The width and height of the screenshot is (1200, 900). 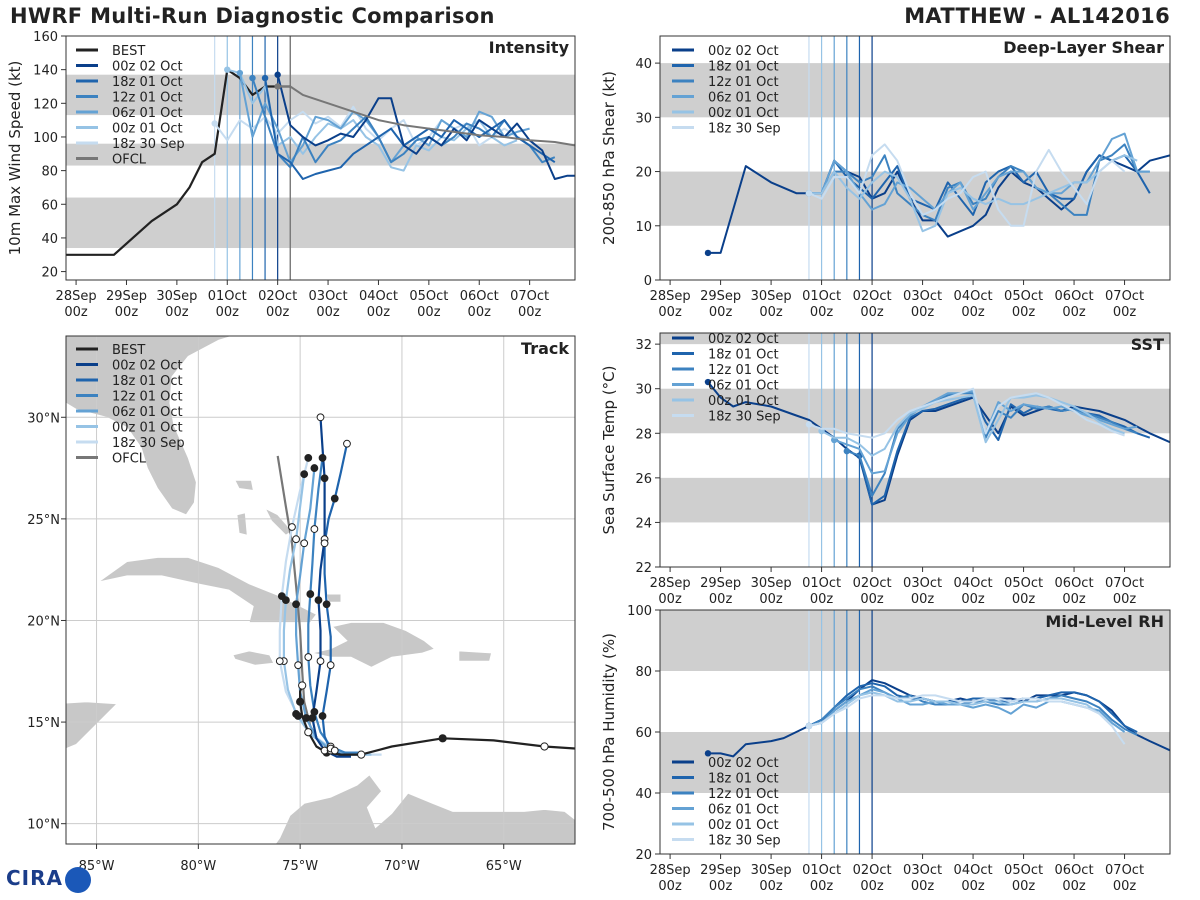 I want to click on rh-ytick-label: 100, so click(x=639, y=611).